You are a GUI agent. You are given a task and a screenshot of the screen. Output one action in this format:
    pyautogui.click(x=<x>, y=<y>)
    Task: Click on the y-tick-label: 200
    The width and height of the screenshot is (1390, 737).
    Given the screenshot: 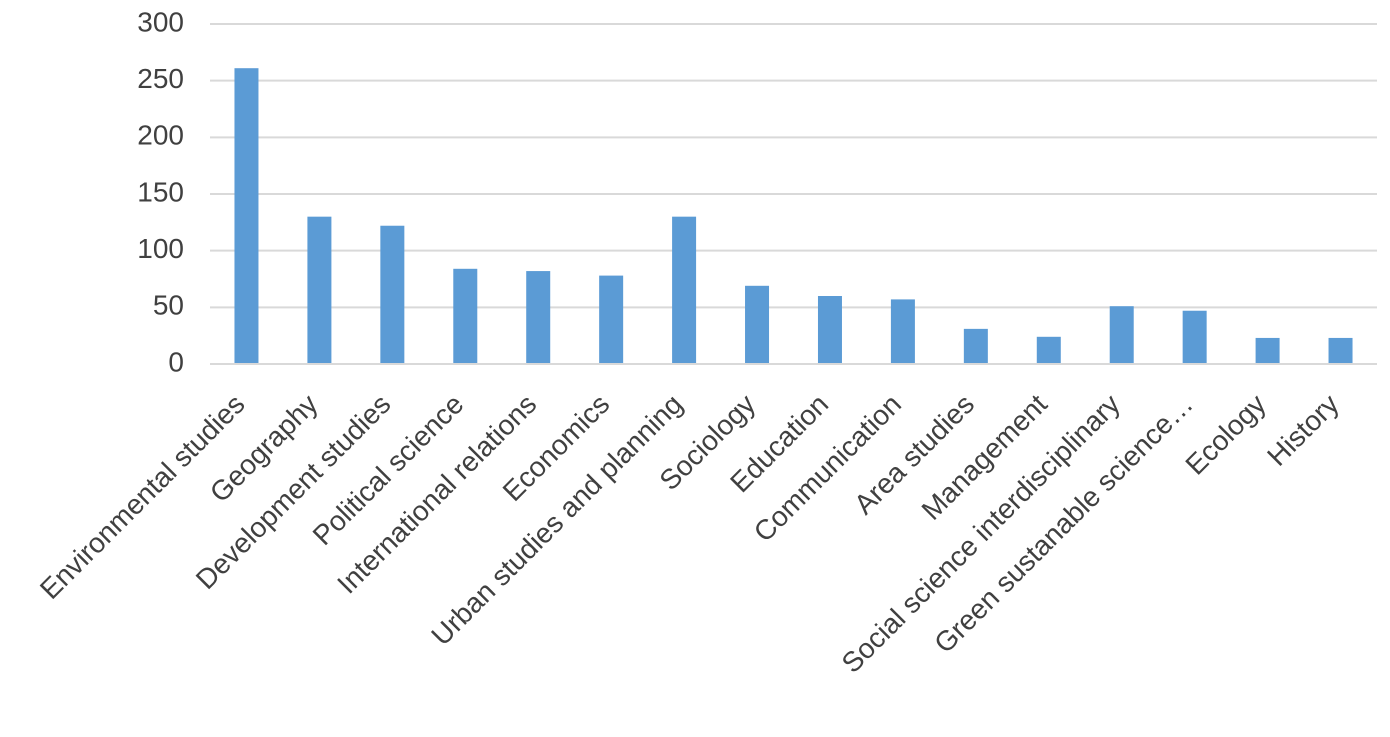 What is the action you would take?
    pyautogui.click(x=160, y=135)
    